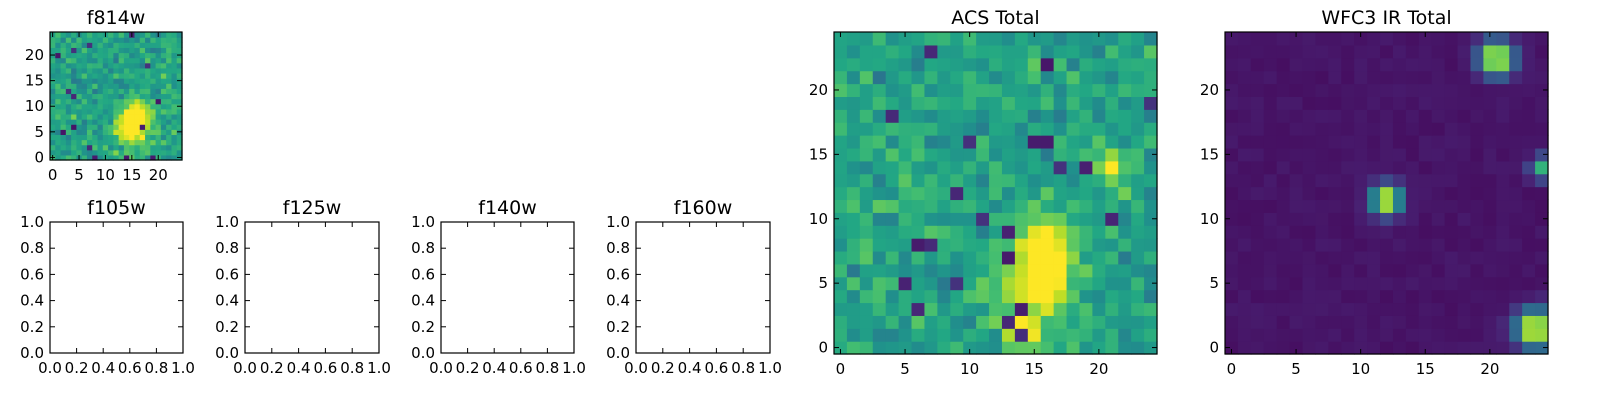 The width and height of the screenshot is (1600, 400). What do you see at coordinates (823, 348) in the screenshot?
I see `y-tick-label: 0` at bounding box center [823, 348].